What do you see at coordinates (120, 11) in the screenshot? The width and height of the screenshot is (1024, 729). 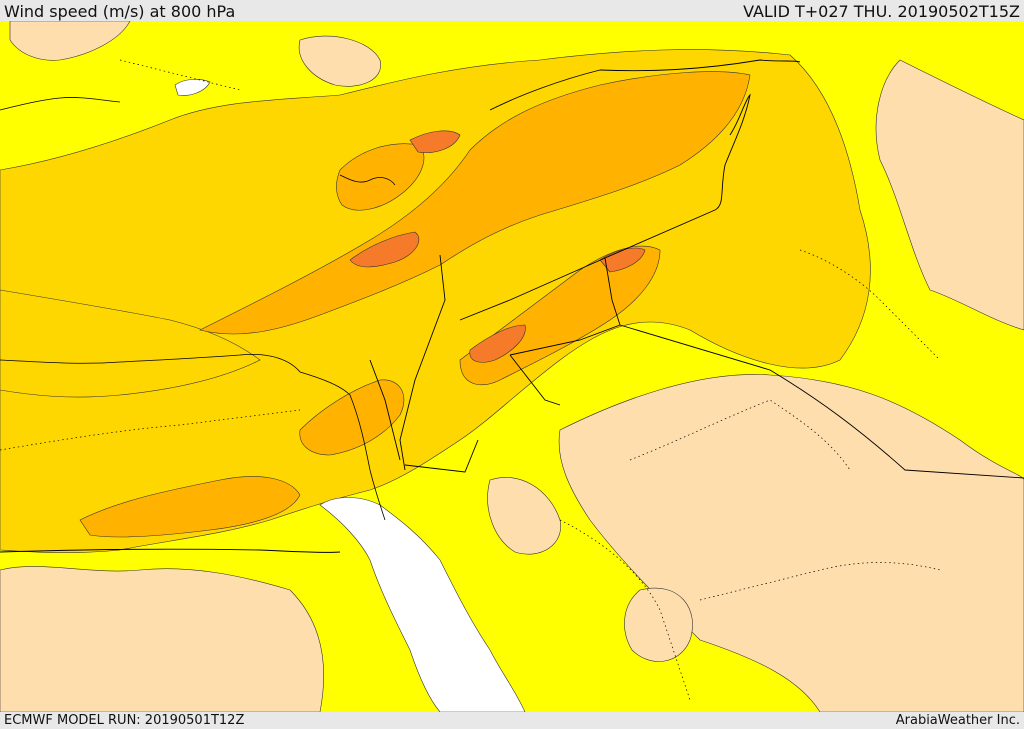 I see `map-title: Wind speed (m/s) at 800 hPa` at bounding box center [120, 11].